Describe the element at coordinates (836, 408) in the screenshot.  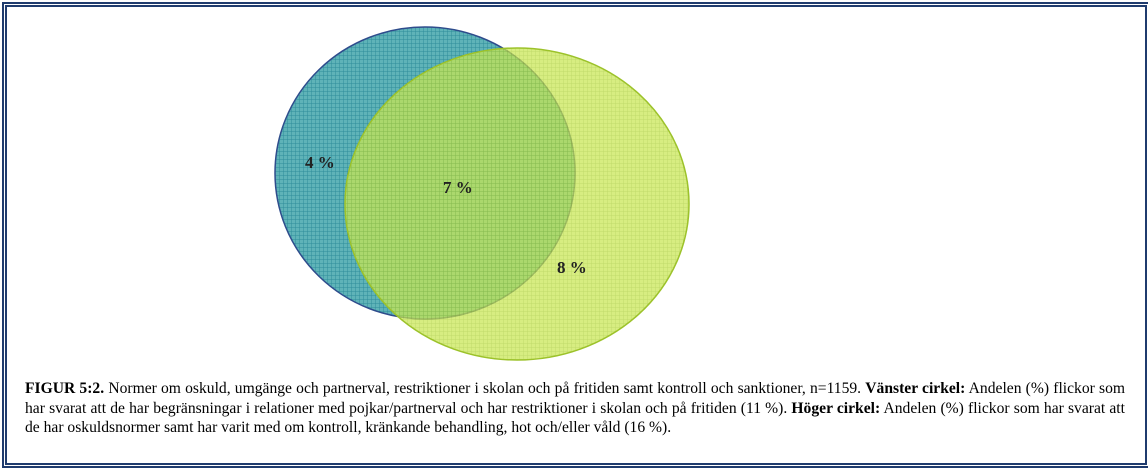
I see `right-heading: Höger cirkel:` at that location.